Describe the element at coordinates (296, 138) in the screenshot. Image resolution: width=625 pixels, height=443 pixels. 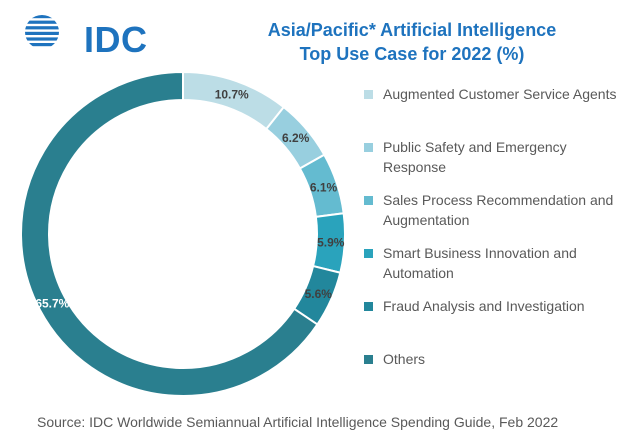
I see `slice-label-1: 6.2%` at that location.